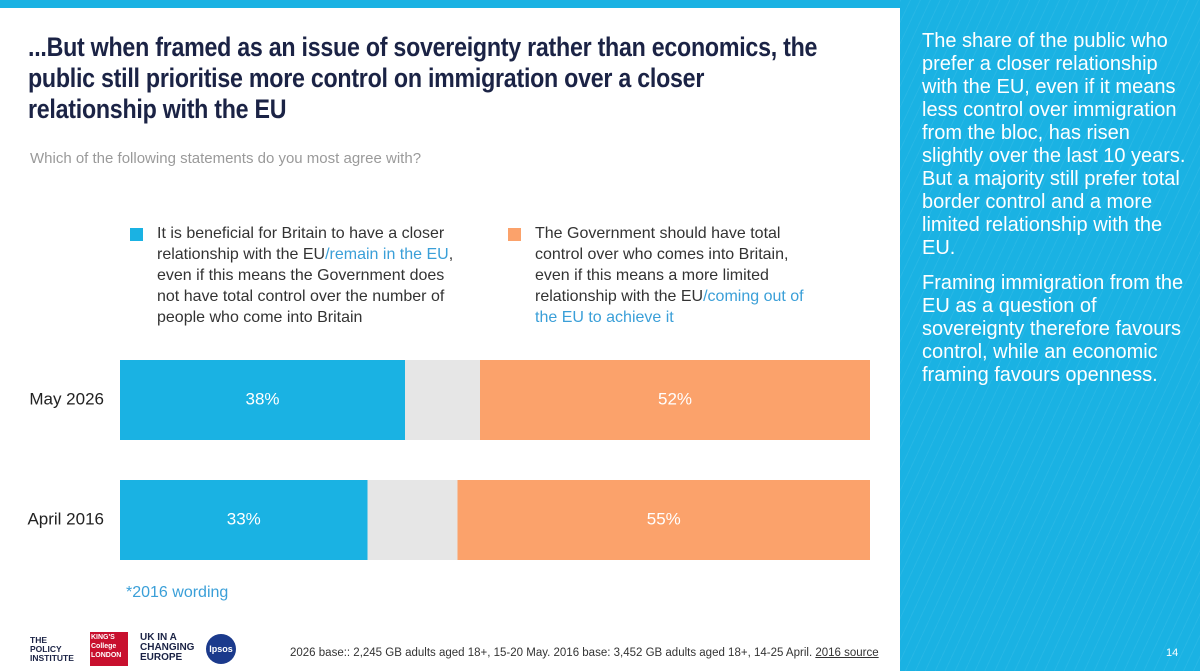 Image resolution: width=1200 pixels, height=671 pixels. I want to click on logo: Ipsos, so click(221, 649).